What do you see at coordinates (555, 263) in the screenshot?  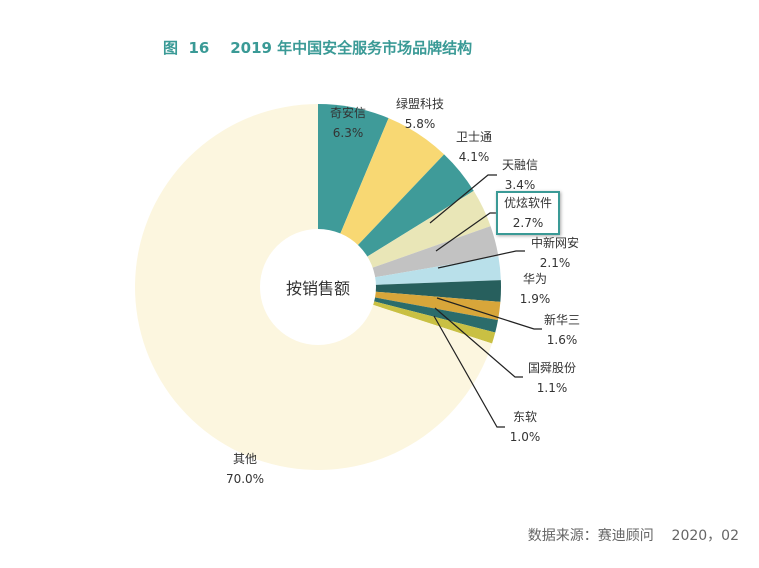 I see `slice-value: 2.1%` at bounding box center [555, 263].